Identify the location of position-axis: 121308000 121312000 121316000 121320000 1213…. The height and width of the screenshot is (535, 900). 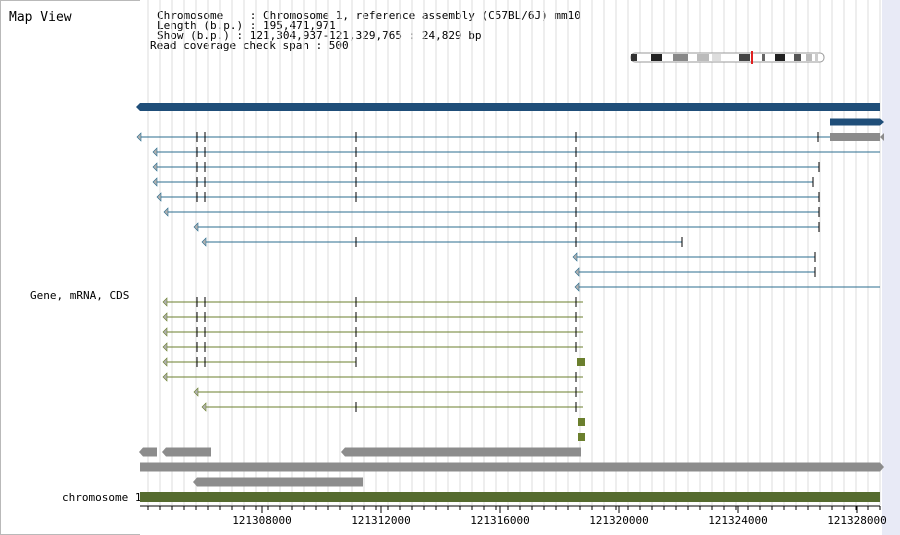
(513, 516).